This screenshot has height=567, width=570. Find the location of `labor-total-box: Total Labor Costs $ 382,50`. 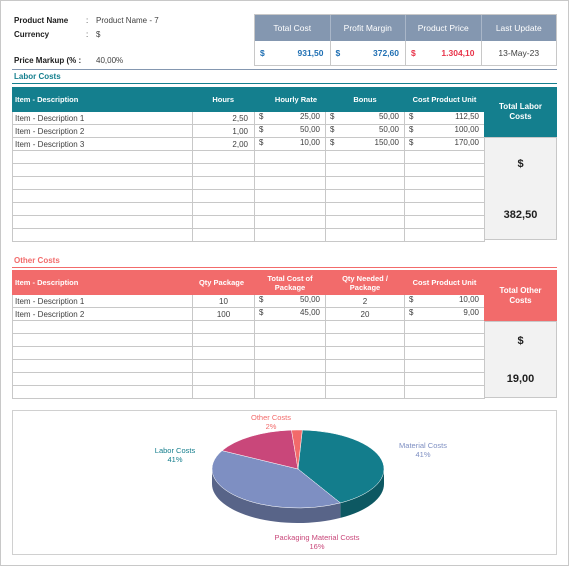

labor-total-box: Total Labor Costs $ 382,50 is located at coordinates (520, 163).